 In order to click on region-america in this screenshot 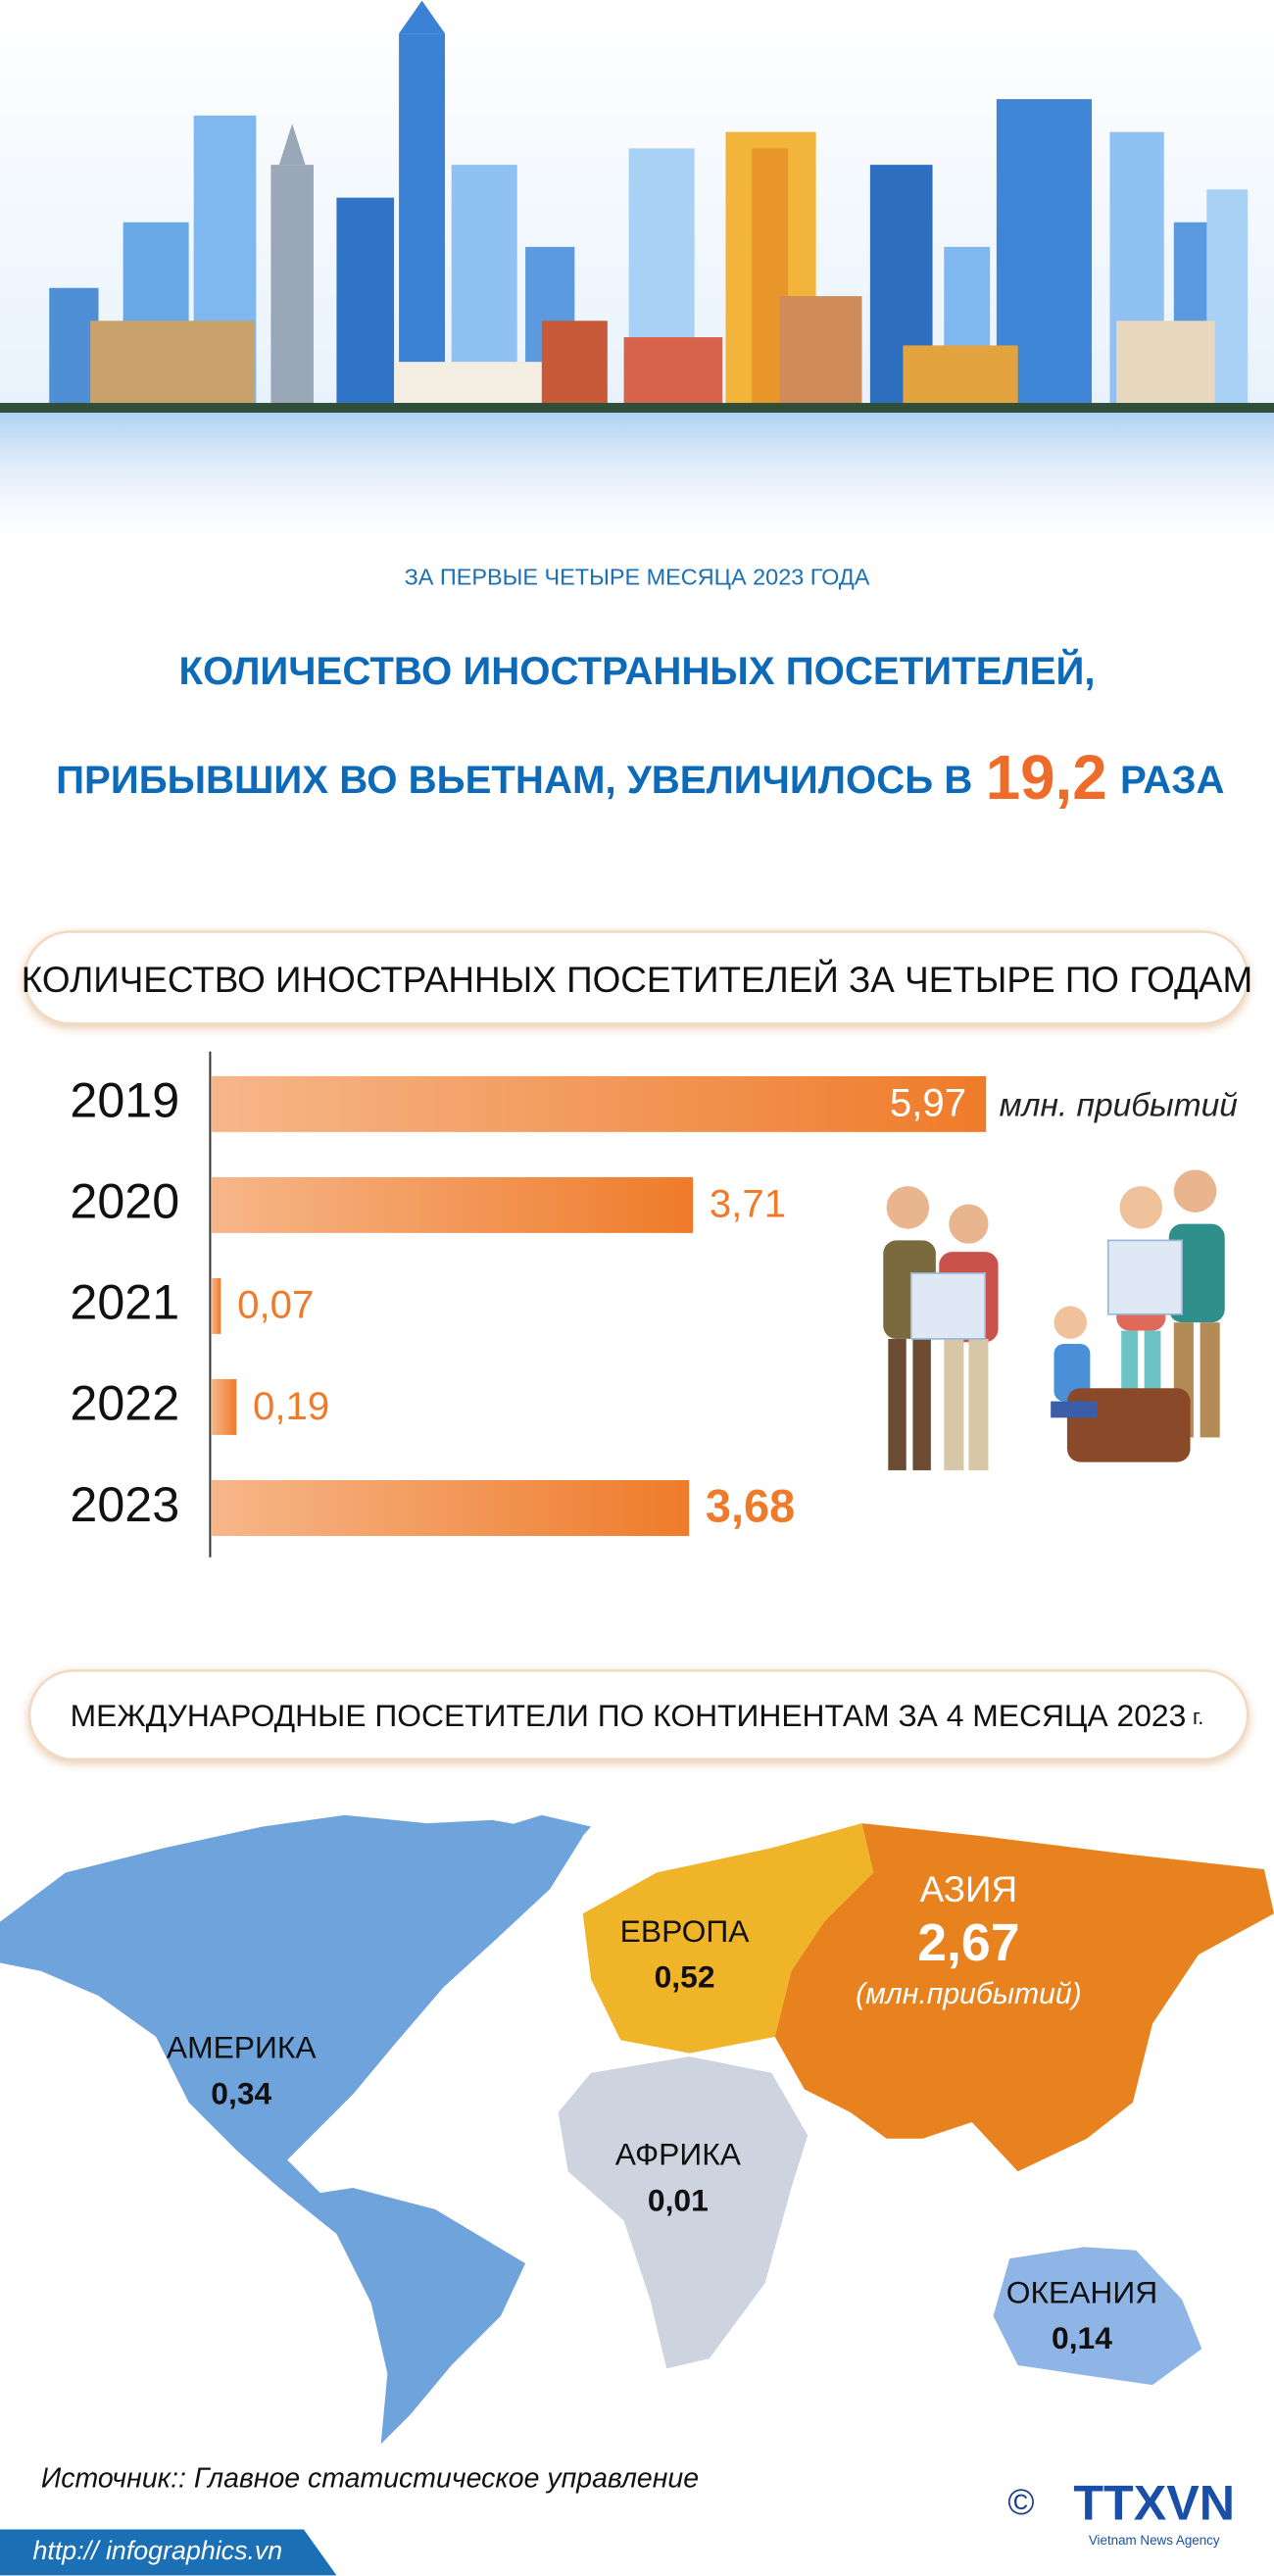, I will do `click(291, 2129)`.